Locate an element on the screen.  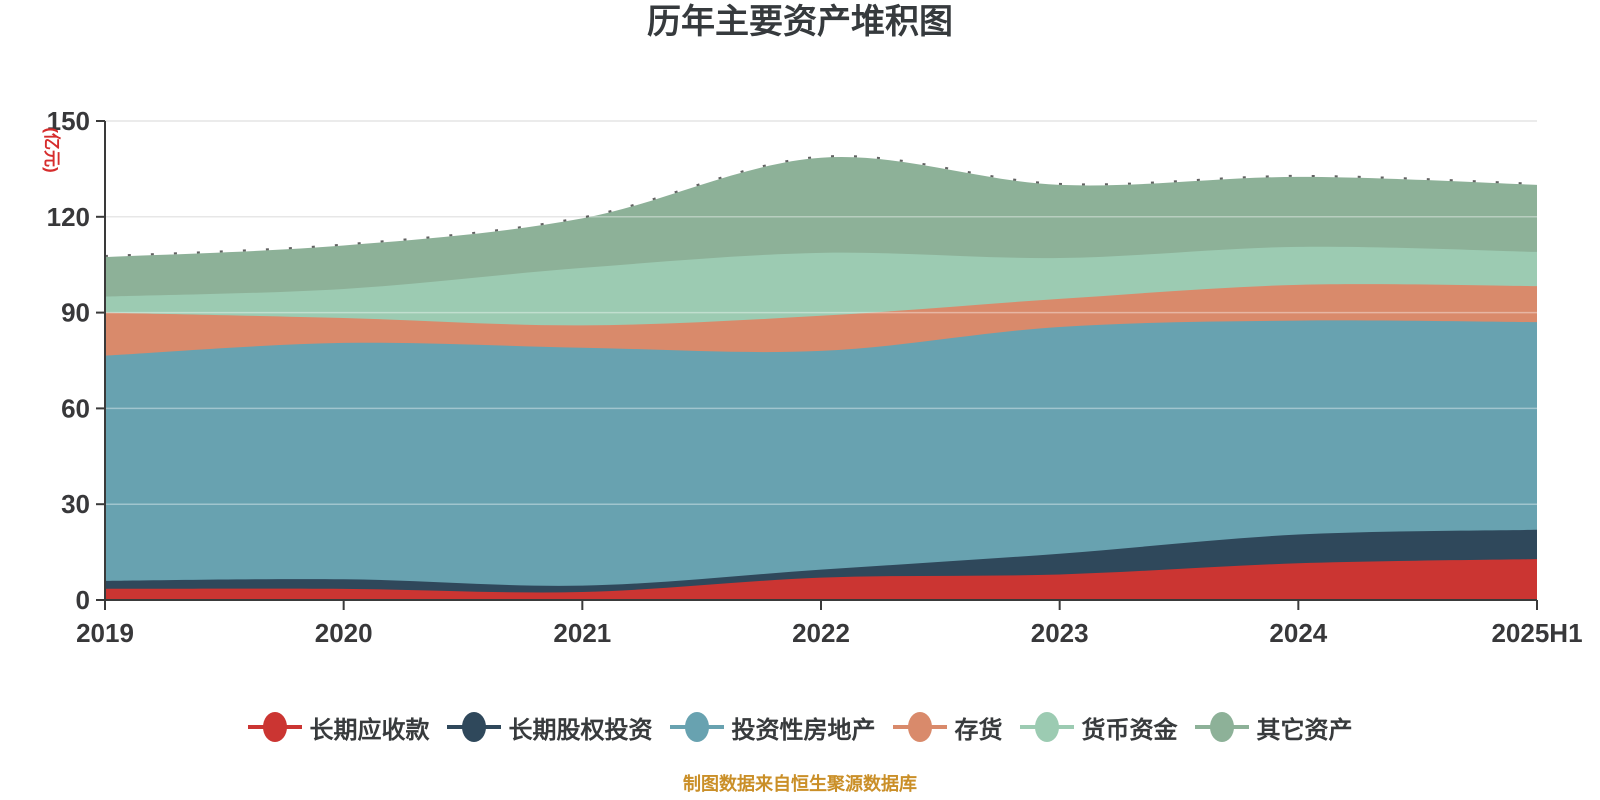
y-tick-label: 90 is located at coordinates (75, 313).